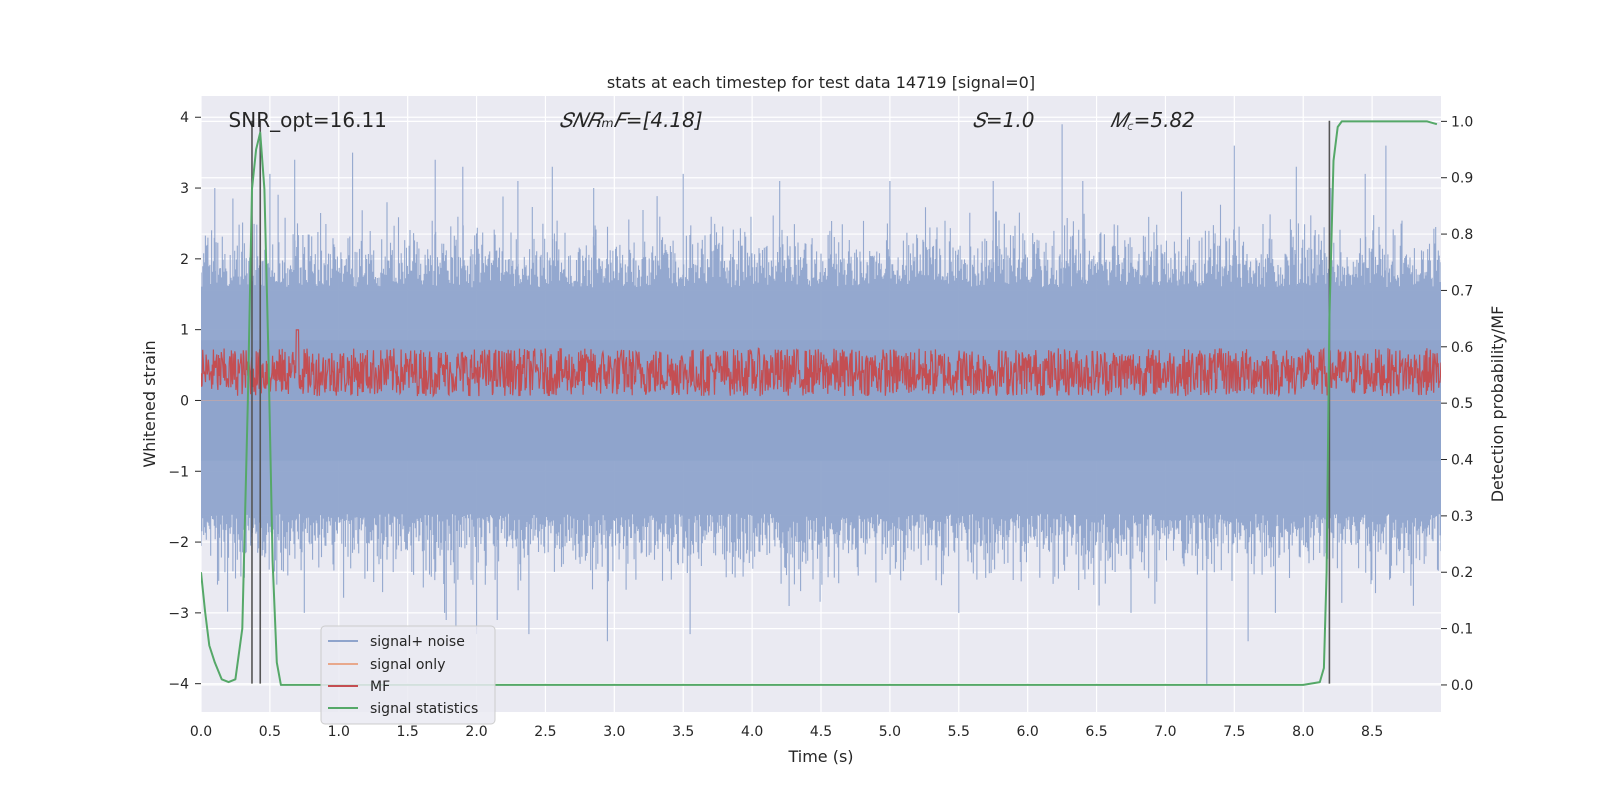  I want to click on x-axis-label: Time (s), so click(820, 756).